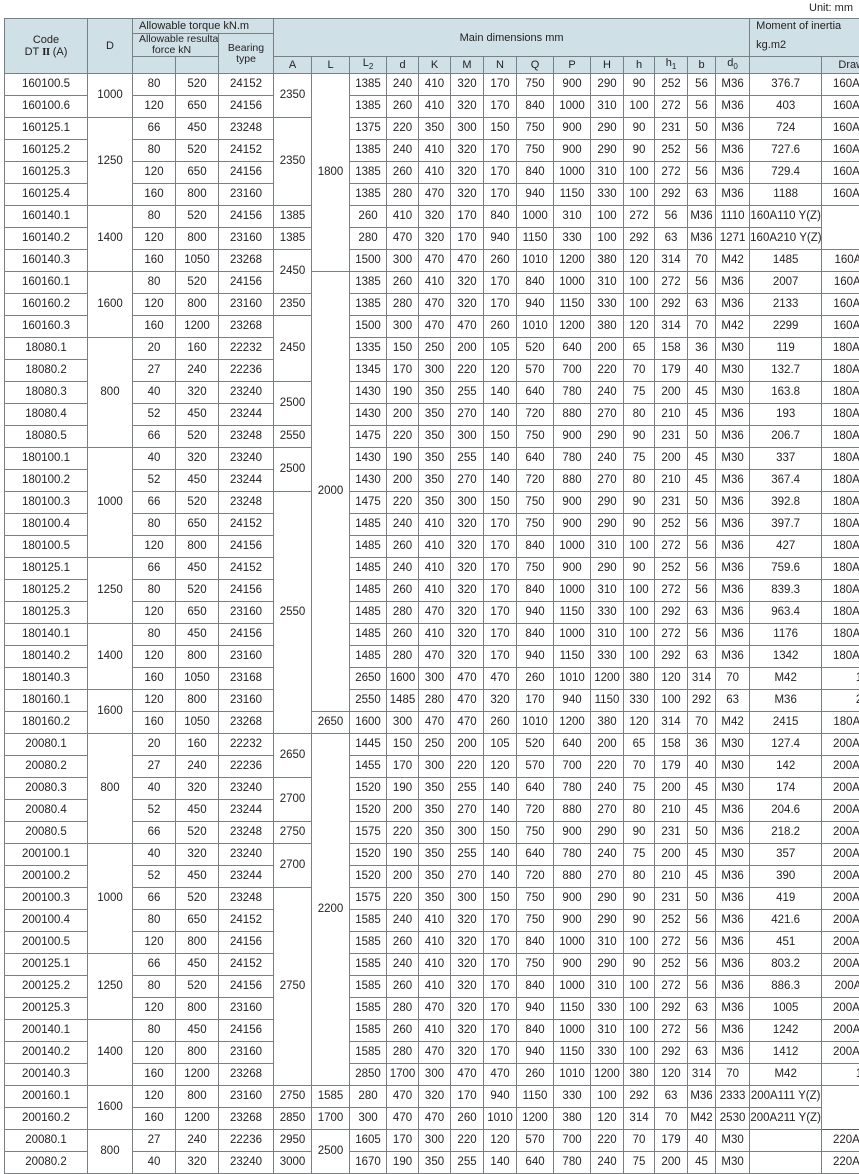 The image size is (859, 1174). What do you see at coordinates (840, 107) in the screenshot?
I see `cell-drawing-no: 160A608 Y(Z)` at bounding box center [840, 107].